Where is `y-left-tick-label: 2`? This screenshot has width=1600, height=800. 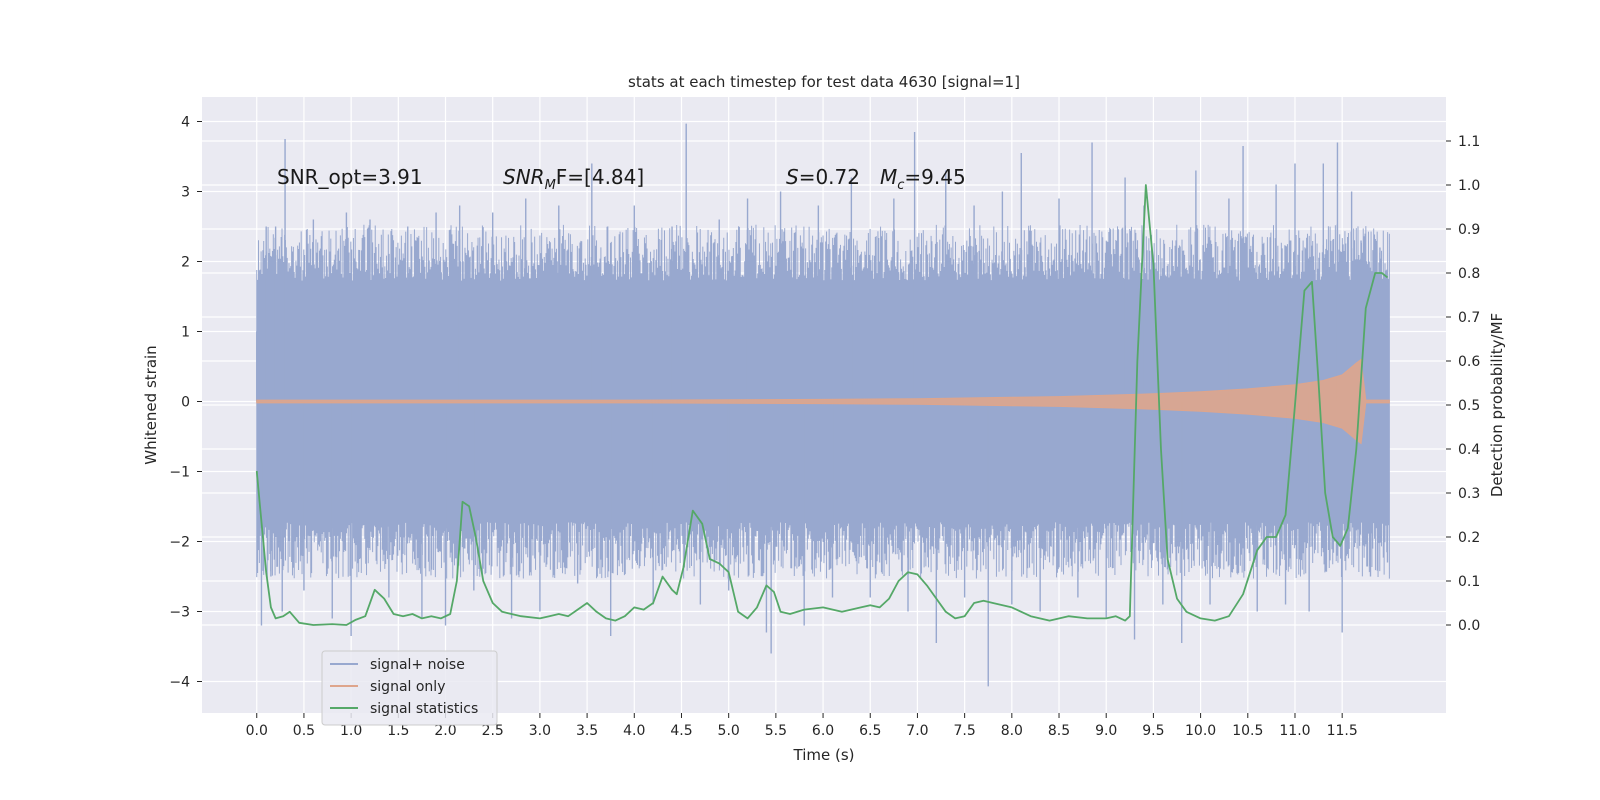 y-left-tick-label: 2 is located at coordinates (185, 263).